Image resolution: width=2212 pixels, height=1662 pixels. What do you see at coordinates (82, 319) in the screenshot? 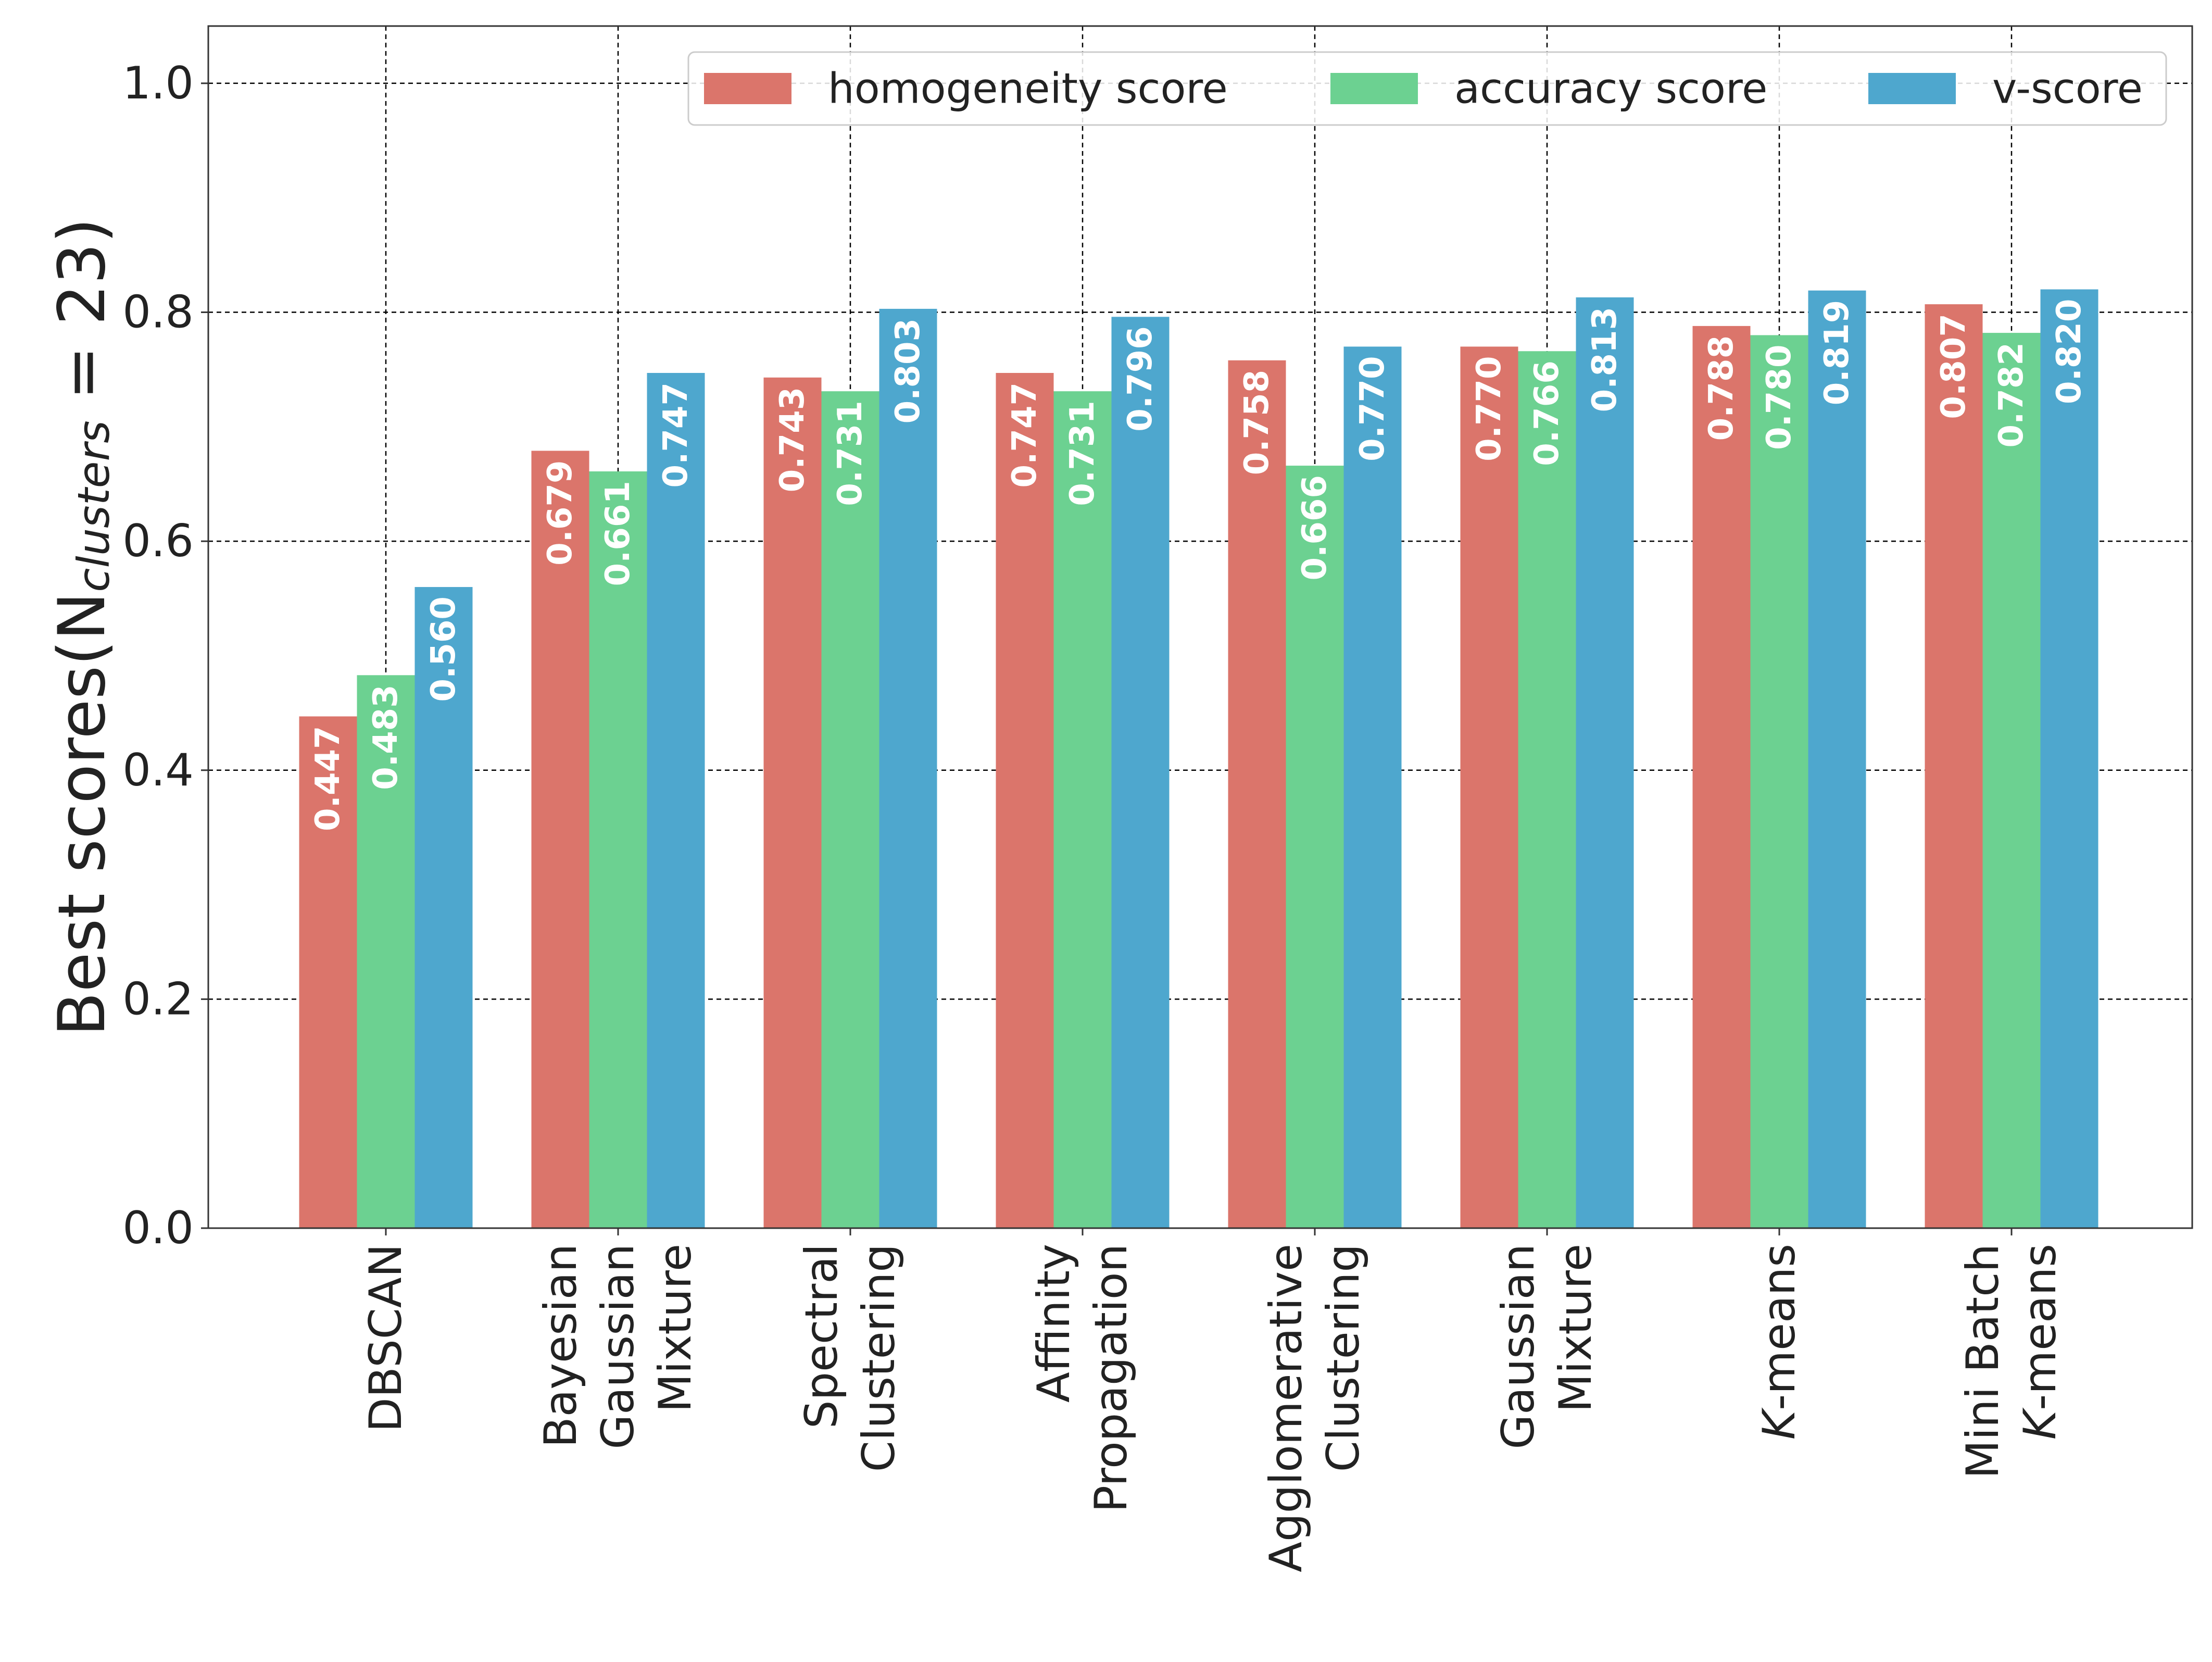
I see `y-axis-label-suffix: = 23)` at bounding box center [82, 319].